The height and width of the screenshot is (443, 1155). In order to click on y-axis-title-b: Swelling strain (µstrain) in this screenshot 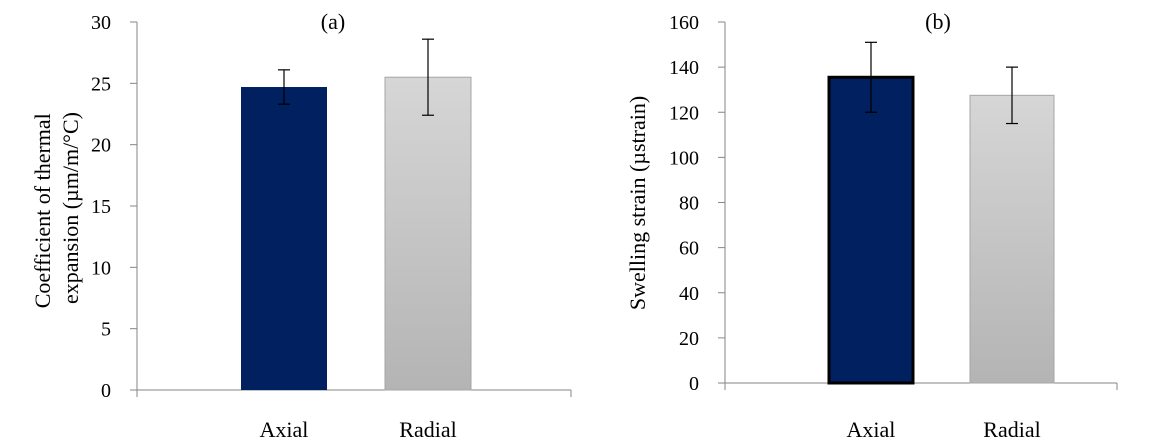, I will do `click(637, 203)`.